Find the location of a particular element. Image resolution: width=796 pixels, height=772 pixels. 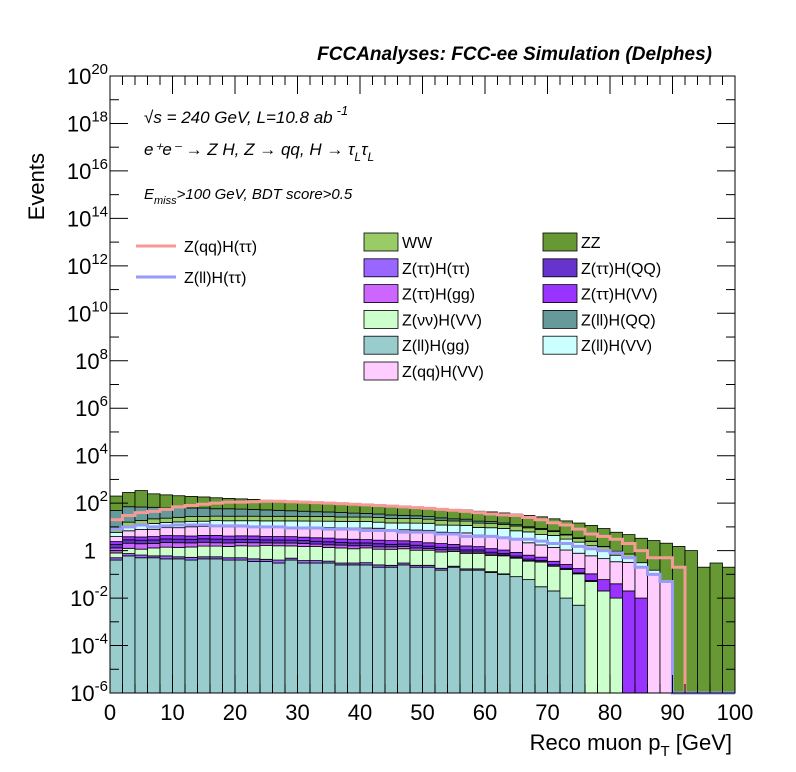

legend-label: Z(qq)H(VV) is located at coordinates (443, 372).